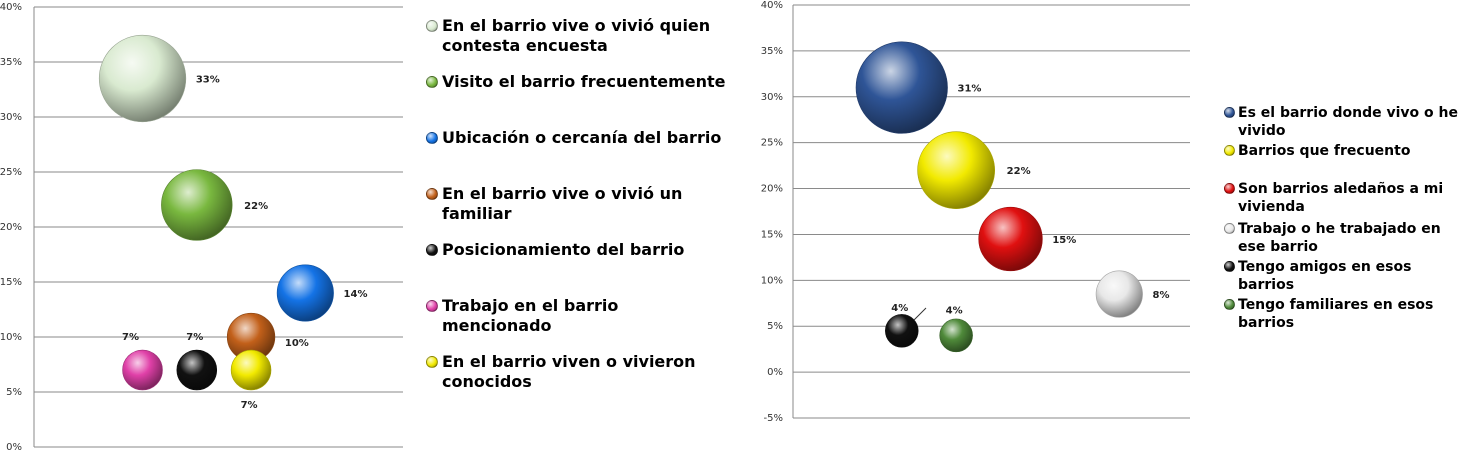 This screenshot has height=452, width=1466. What do you see at coordinates (1339, 238) in the screenshot?
I see `legend-label: Trabajo o he trabajado en ese barrio` at bounding box center [1339, 238].